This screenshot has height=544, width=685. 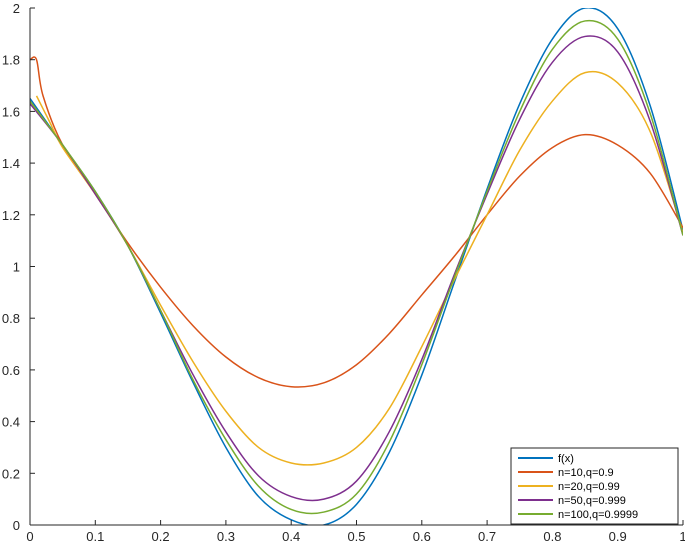 What do you see at coordinates (161, 536) in the screenshot?
I see `x-tick-label: 0.2` at bounding box center [161, 536].